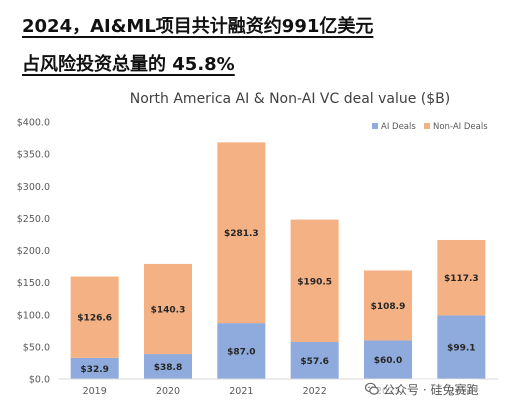 The height and width of the screenshot is (412, 524). I want to click on y-tick-label: $300.0, so click(33, 187).